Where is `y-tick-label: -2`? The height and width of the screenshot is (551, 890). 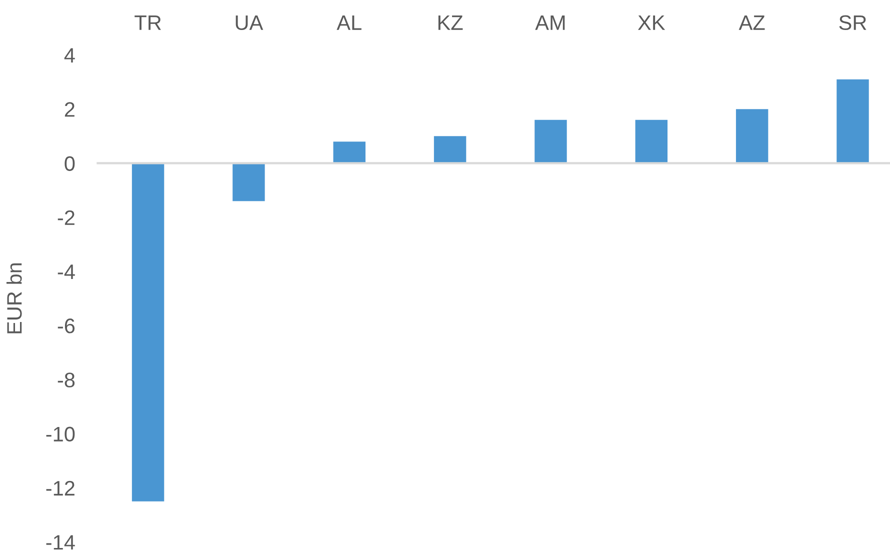 y-tick-label: -2 is located at coordinates (66, 217).